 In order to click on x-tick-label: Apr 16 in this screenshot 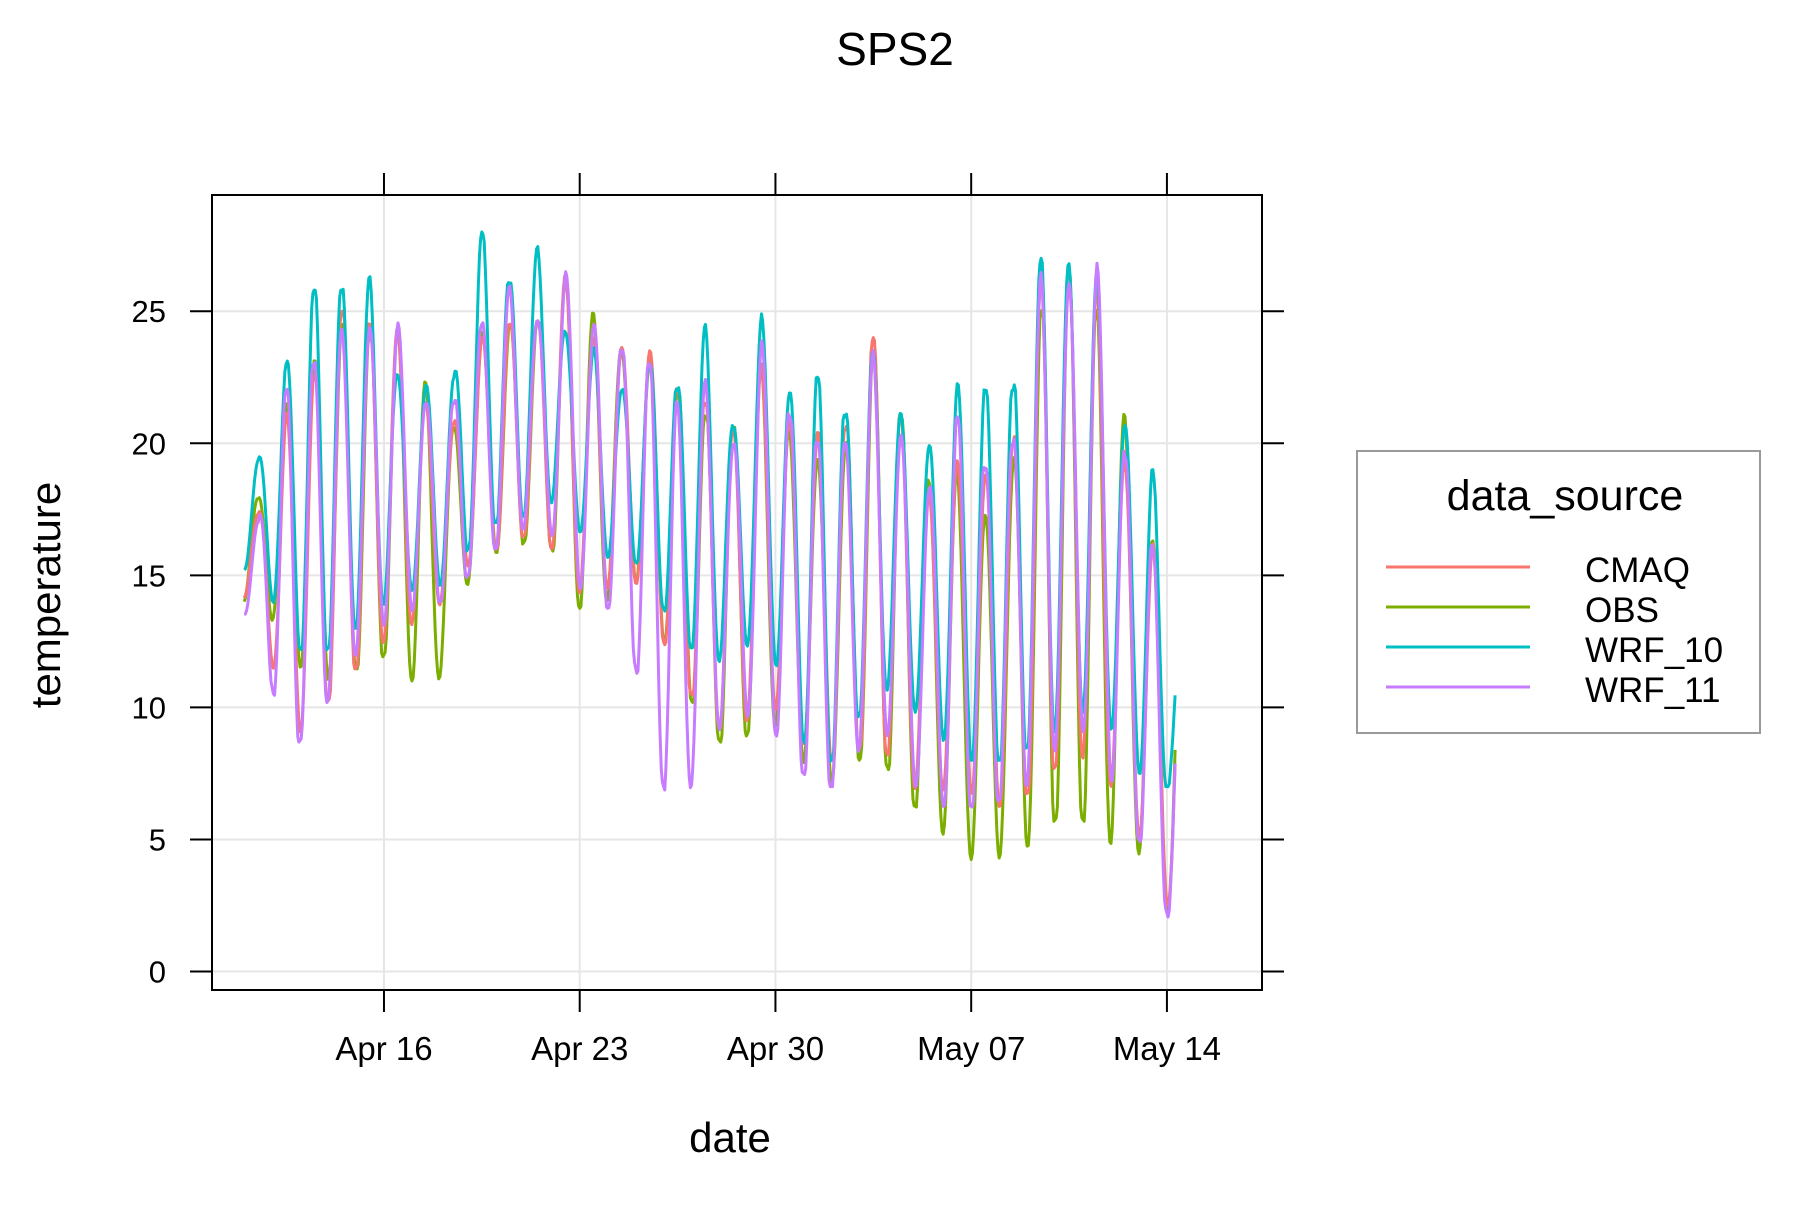, I will do `click(383, 1048)`.